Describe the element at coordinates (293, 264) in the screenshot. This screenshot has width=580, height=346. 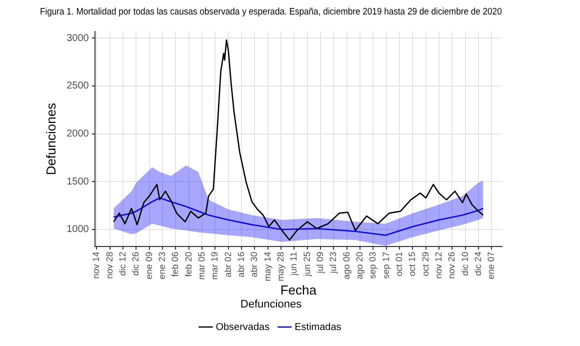
I see `x-tick-label: jun 11` at that location.